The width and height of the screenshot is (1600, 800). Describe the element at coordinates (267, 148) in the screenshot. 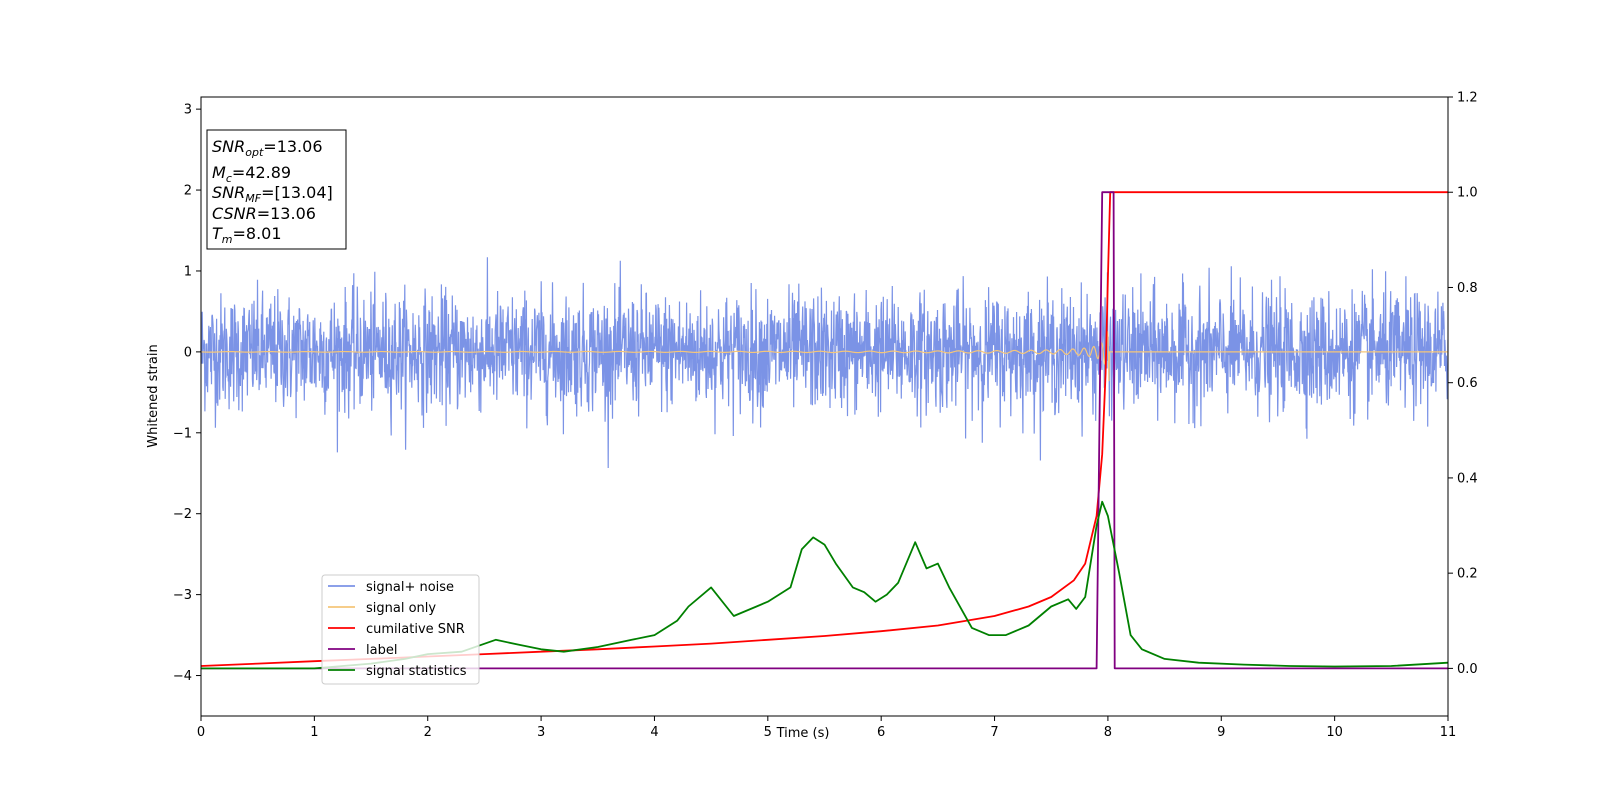

I see `info-line: SNRopt=13.06` at that location.